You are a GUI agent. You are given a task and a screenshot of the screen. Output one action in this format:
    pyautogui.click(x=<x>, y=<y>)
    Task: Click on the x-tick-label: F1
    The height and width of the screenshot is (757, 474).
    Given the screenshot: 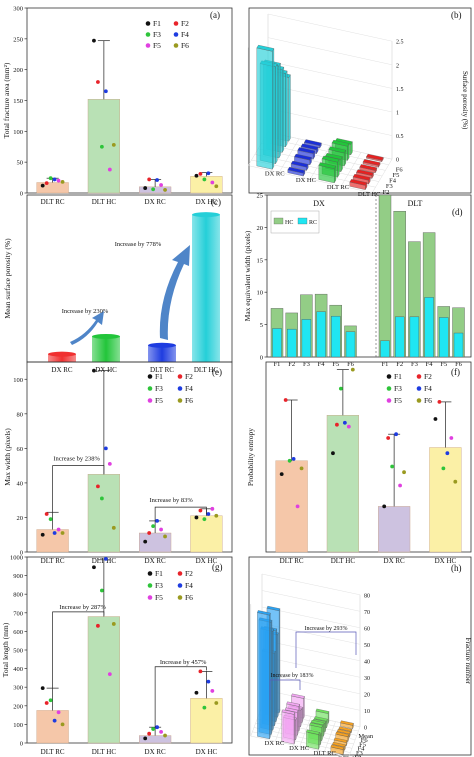 What is the action you would take?
    pyautogui.click(x=385, y=364)
    